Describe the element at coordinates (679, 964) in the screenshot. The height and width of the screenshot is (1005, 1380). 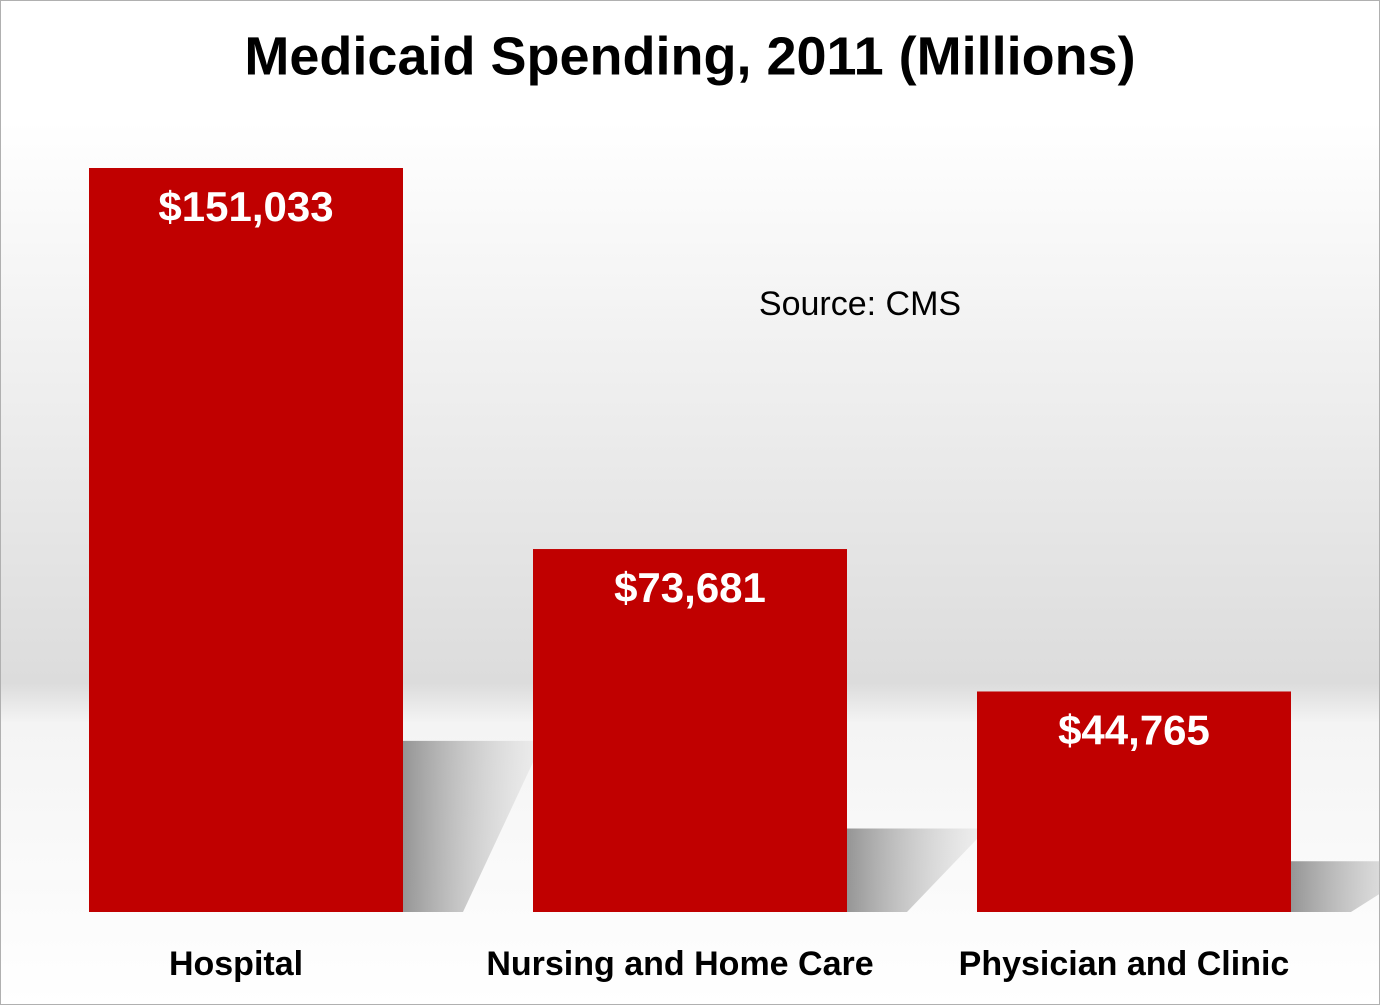
I see `x-tick-label: Nursing and Home Care` at that location.